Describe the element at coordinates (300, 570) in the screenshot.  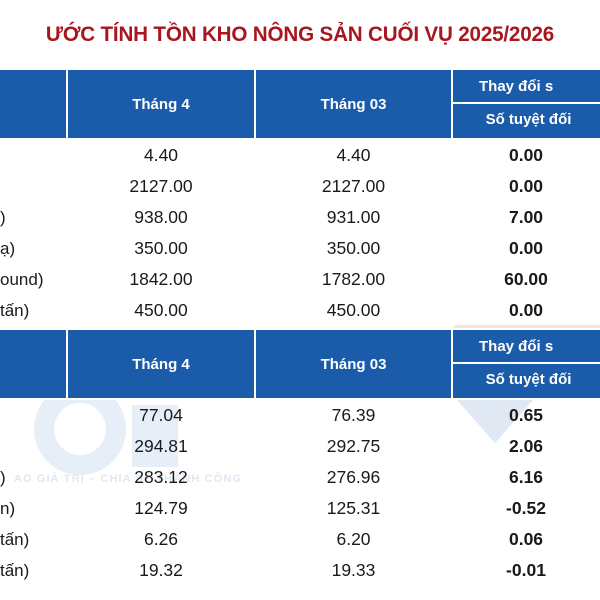
I see `table-row: tấn) 19.32 19.33 -0.01` at that location.